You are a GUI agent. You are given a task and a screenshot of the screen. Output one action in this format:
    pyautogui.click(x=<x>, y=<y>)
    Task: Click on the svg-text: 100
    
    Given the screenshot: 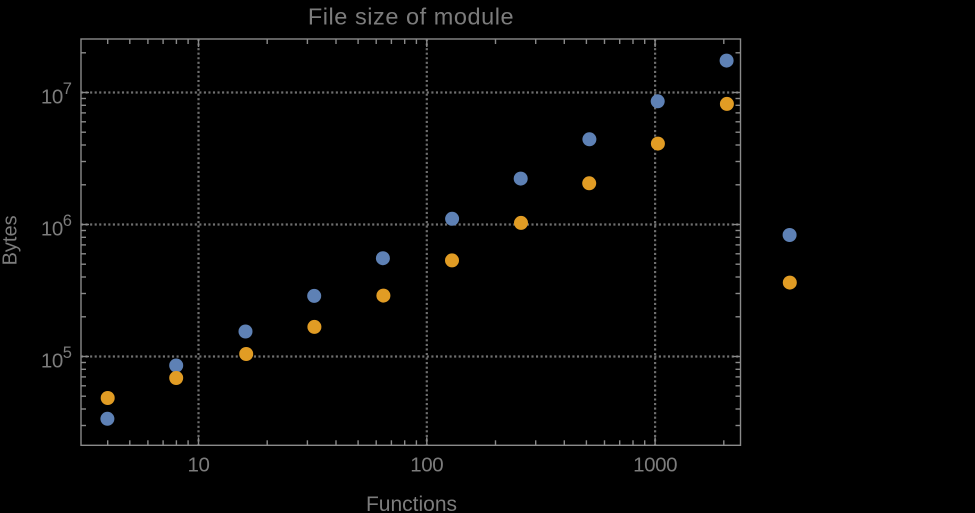 What is the action you would take?
    pyautogui.click(x=426, y=465)
    